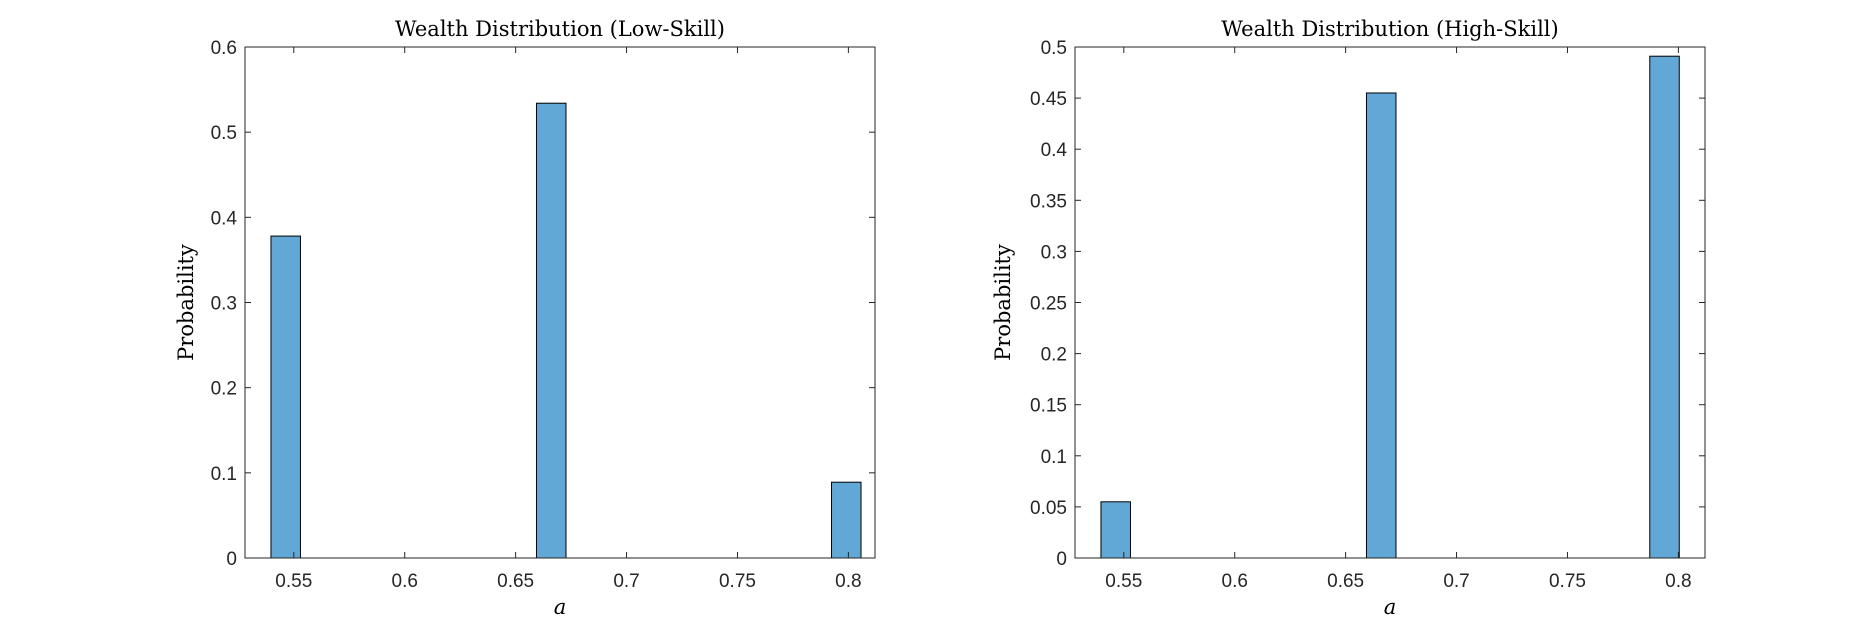 The width and height of the screenshot is (1875, 625). Describe the element at coordinates (1048, 99) in the screenshot. I see `y-tick-label: 0.45` at that location.